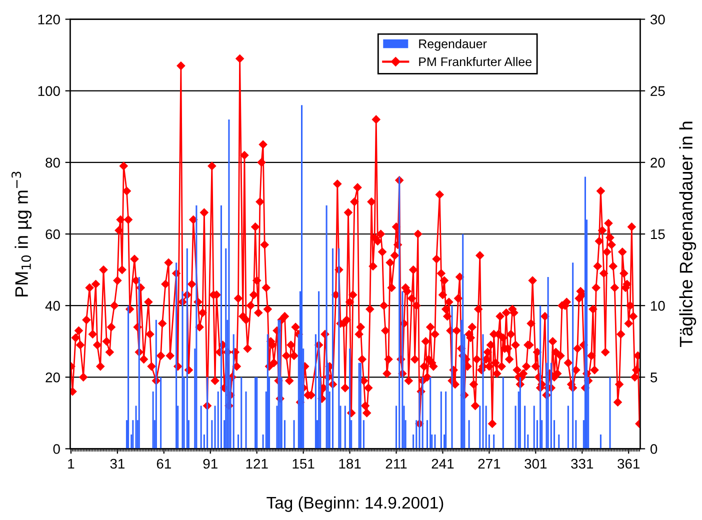 The height and width of the screenshot is (520, 702). I want to click on y-tick-label: 80, so click(53, 163).